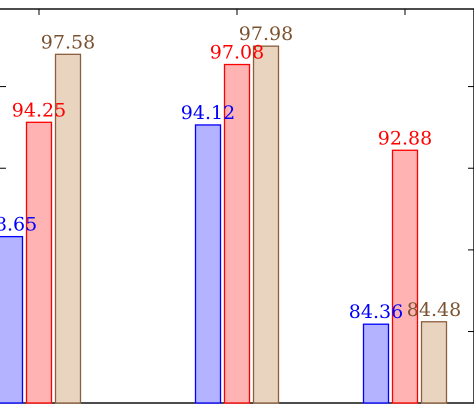 This screenshot has height=414, width=474. What do you see at coordinates (12, 319) in the screenshot?
I see `bar-s0-c0` at bounding box center [12, 319].